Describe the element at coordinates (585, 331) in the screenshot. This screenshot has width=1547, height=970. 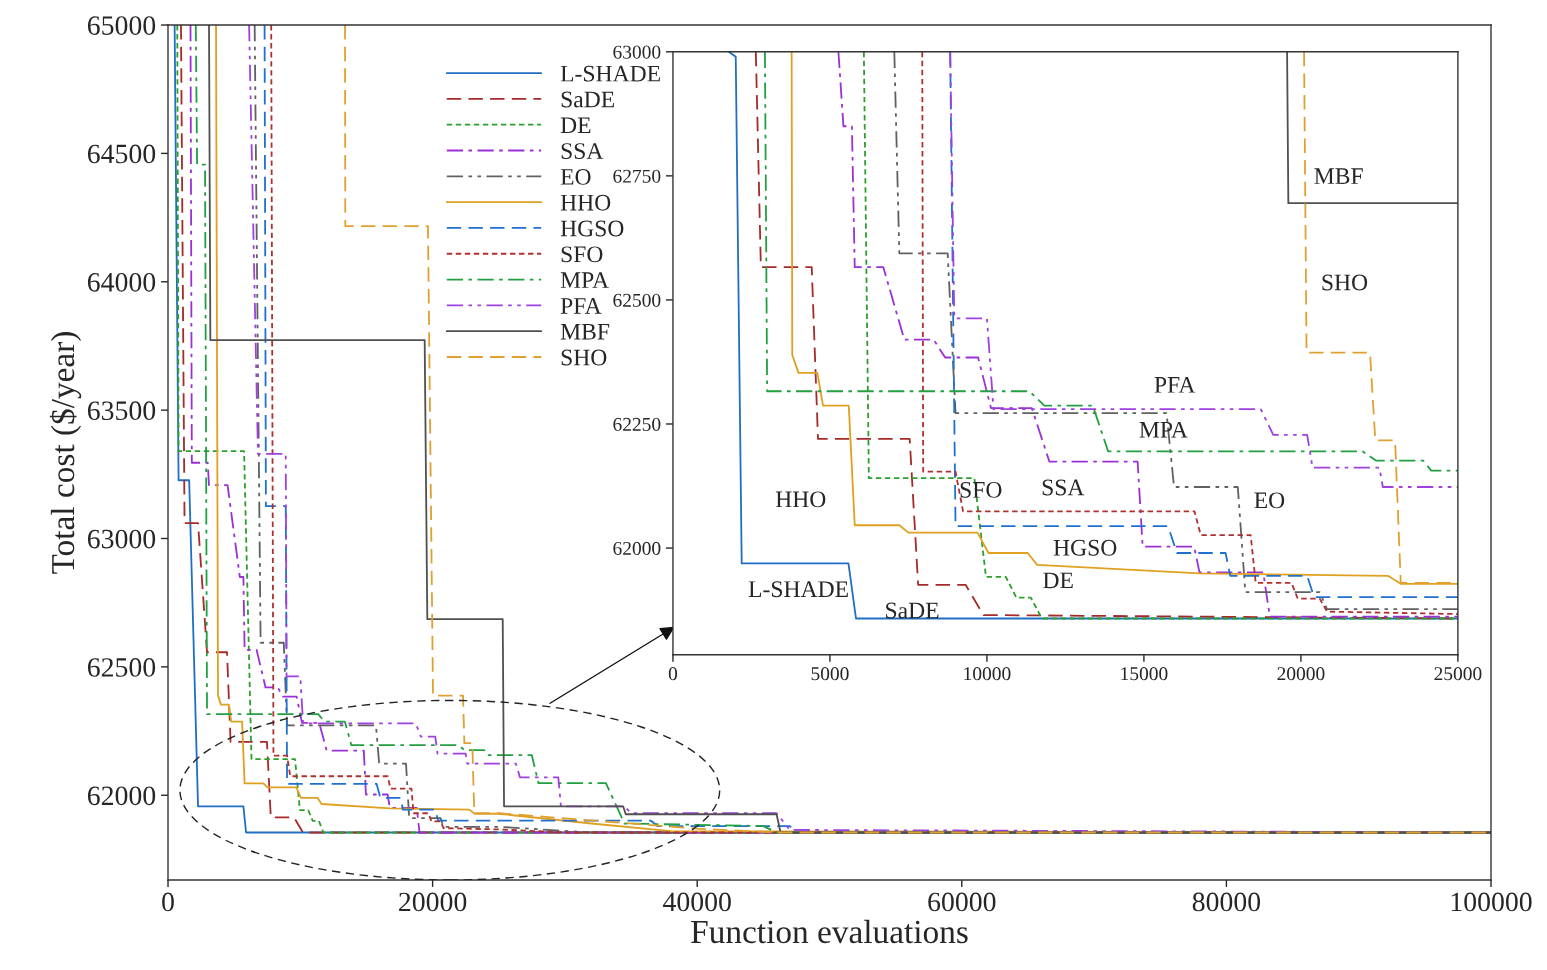
I see `legend-label: MBF` at that location.